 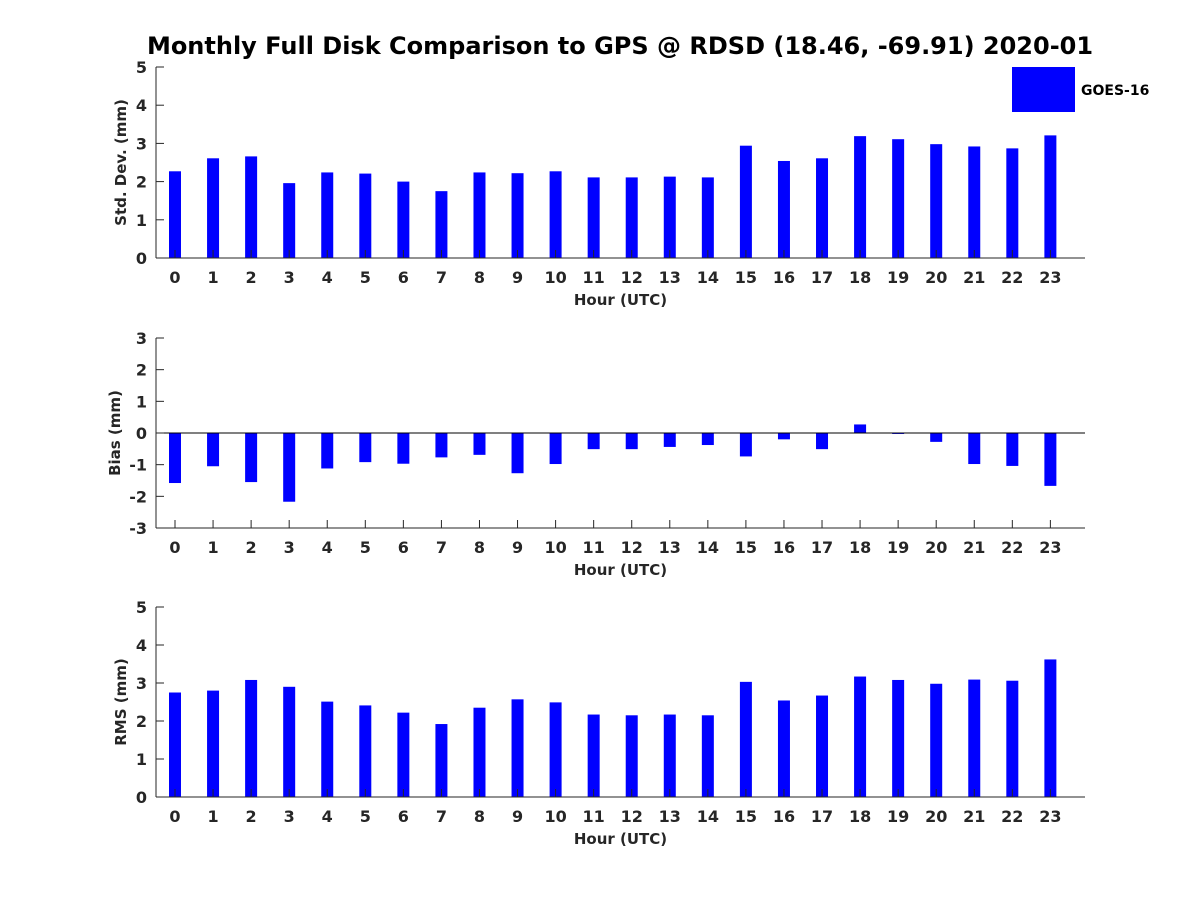 I want to click on y-tick-label: 5, so click(x=141, y=67).